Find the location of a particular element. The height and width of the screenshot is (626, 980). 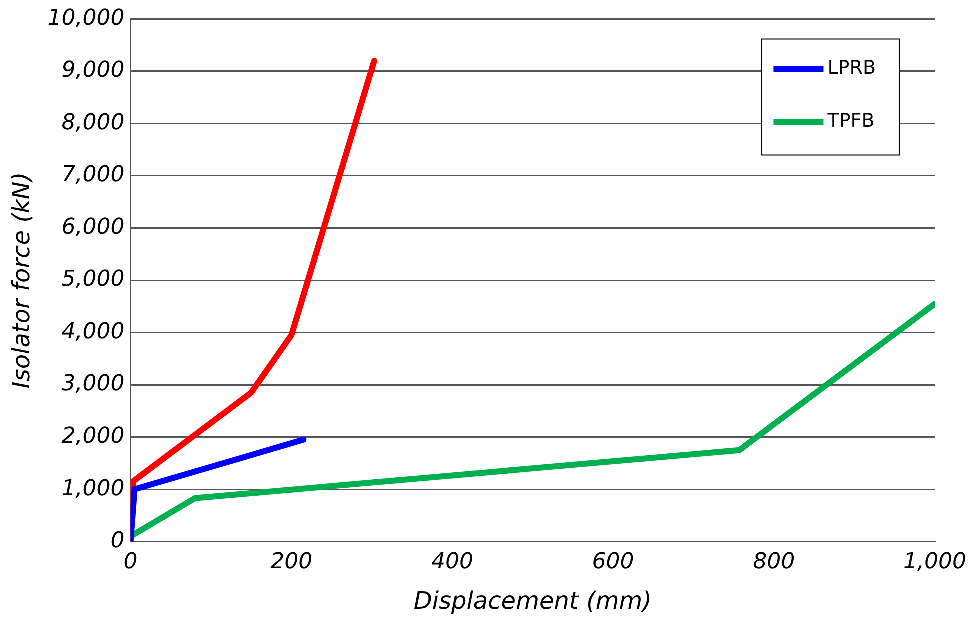

y-tick-label: 0 is located at coordinates (117, 541).